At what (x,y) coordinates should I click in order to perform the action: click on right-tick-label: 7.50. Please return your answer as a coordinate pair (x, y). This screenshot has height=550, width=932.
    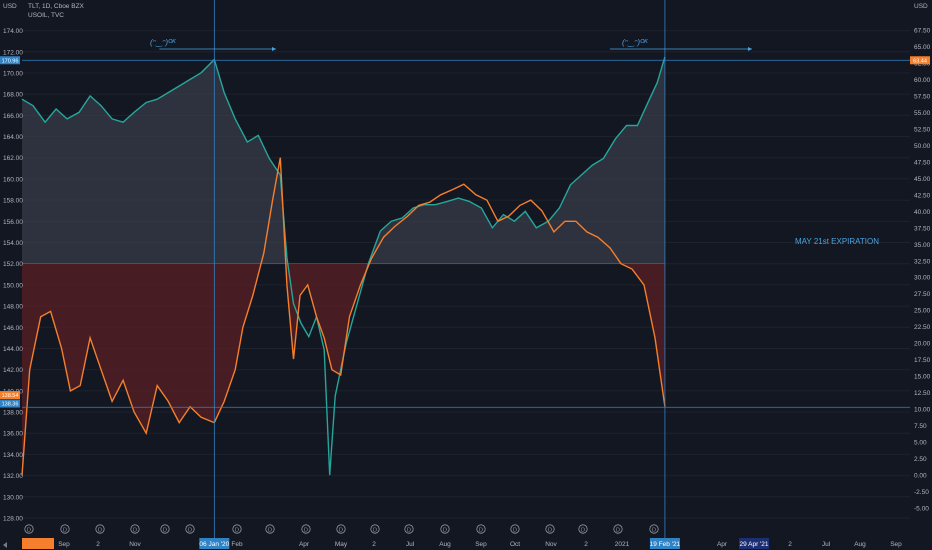
    Looking at the image, I should click on (920, 426).